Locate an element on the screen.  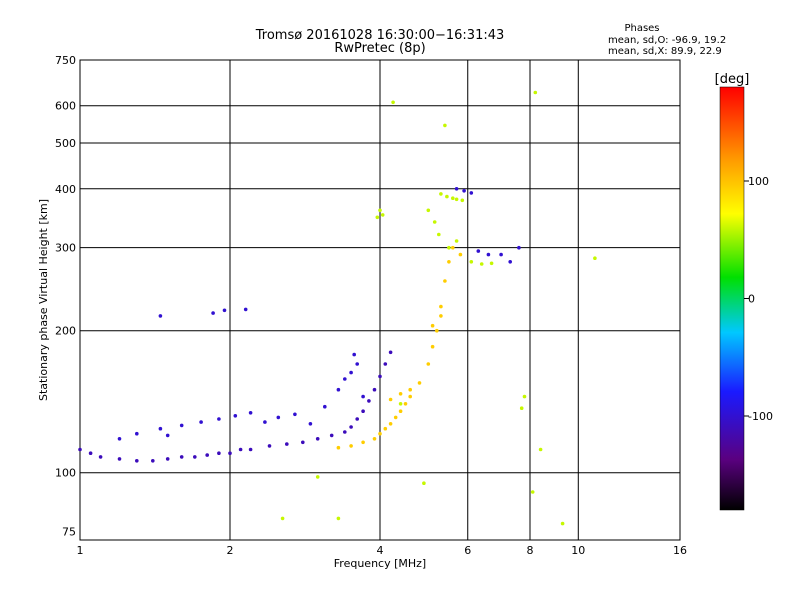
y-tick-label: 75 is located at coordinates (69, 532).